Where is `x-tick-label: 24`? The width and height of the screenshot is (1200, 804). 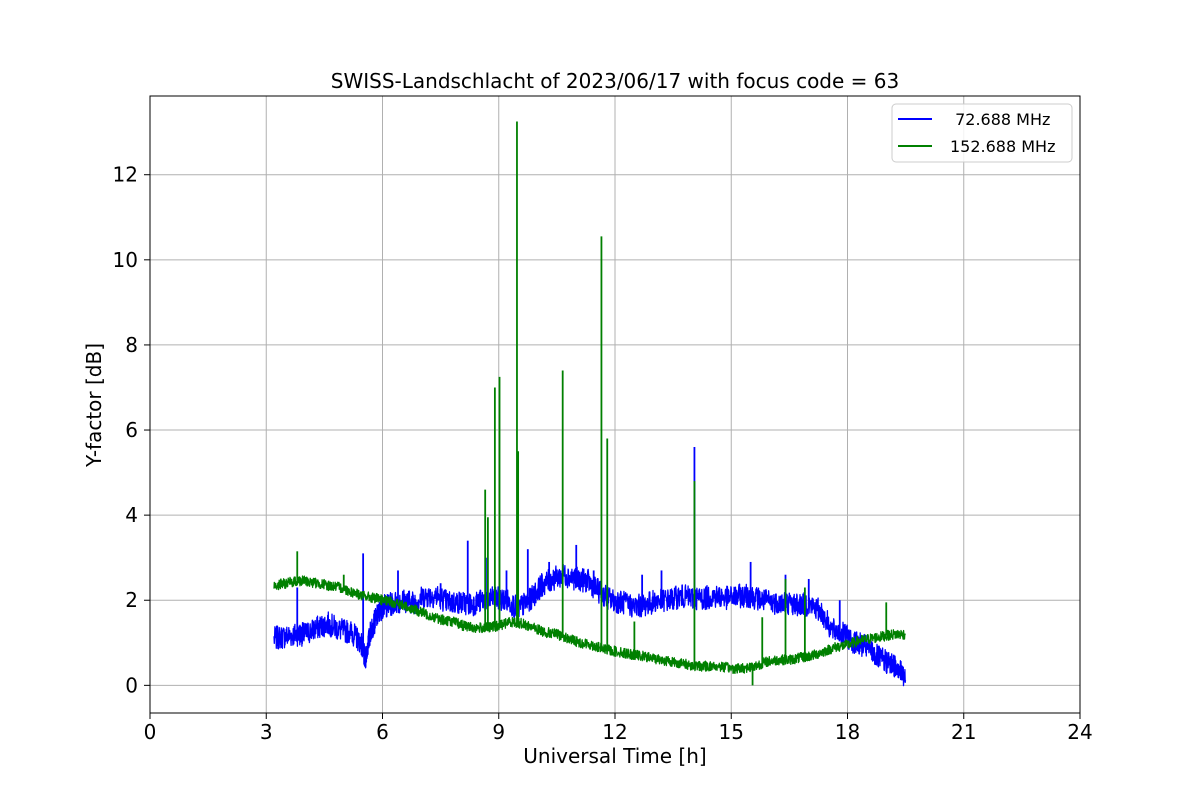
x-tick-label: 24 is located at coordinates (1079, 732).